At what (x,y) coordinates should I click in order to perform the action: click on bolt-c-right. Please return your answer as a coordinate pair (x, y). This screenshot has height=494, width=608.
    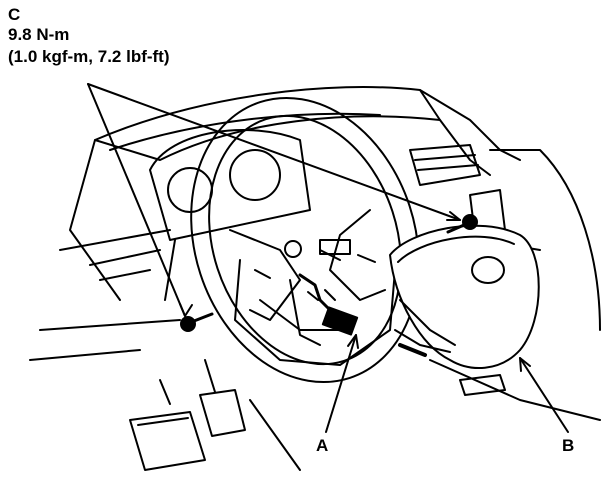
    Looking at the image, I should click on (462, 224).